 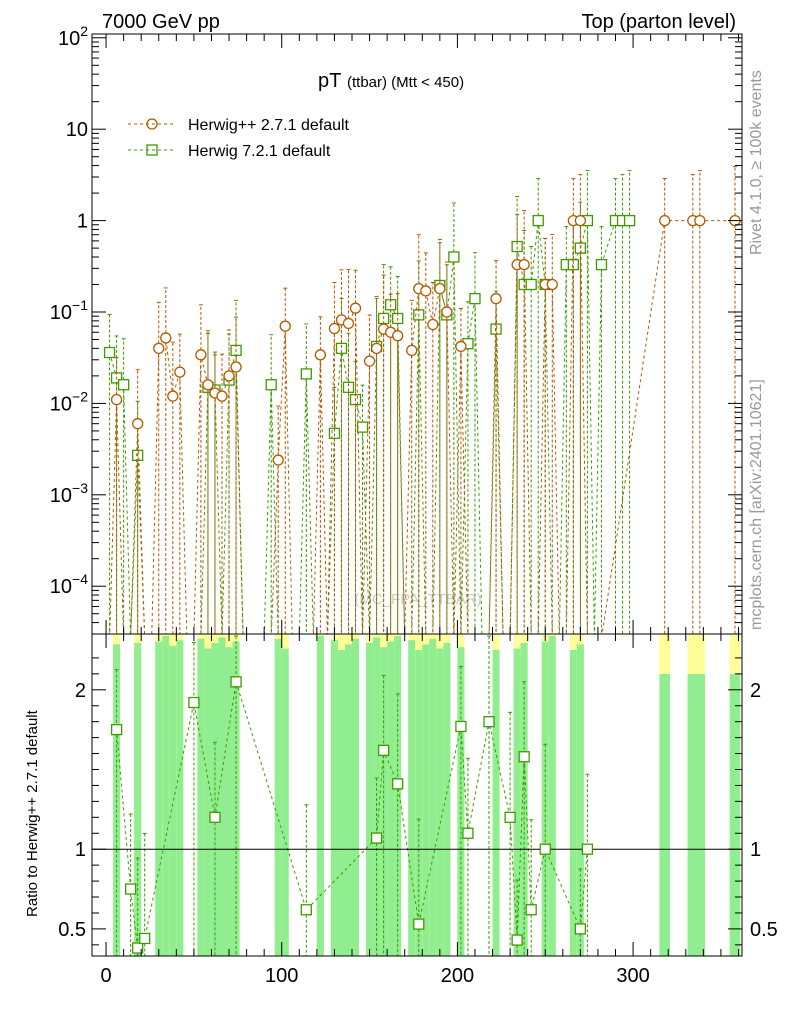 What do you see at coordinates (152, 150) in the screenshot?
I see `legend-marker-herwig7` at bounding box center [152, 150].